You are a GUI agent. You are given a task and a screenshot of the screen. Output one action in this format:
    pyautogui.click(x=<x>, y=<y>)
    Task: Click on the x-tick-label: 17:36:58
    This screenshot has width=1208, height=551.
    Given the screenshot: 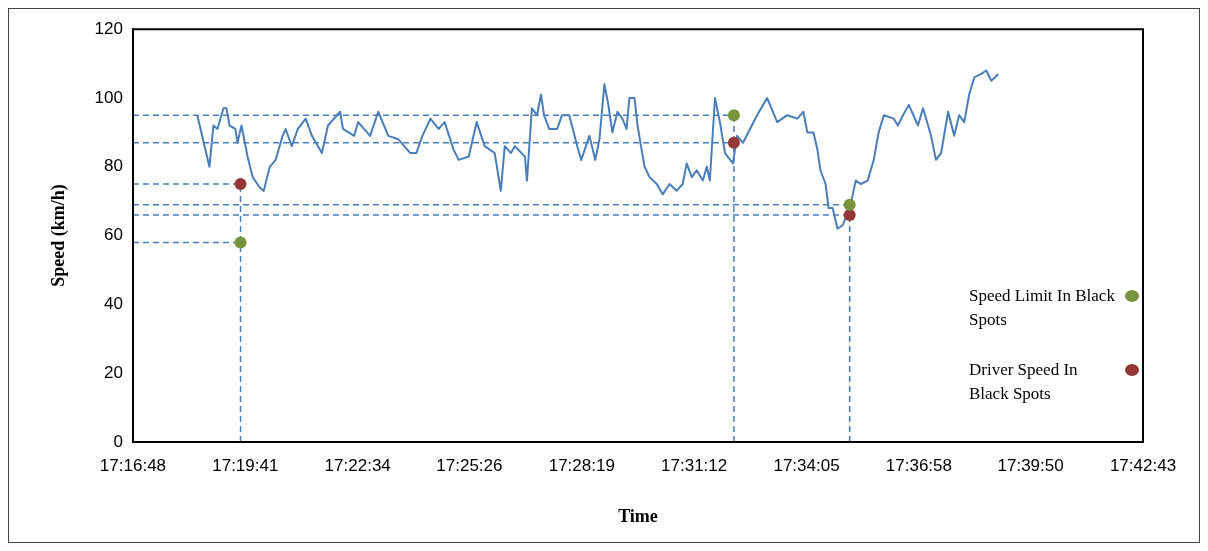 What is the action you would take?
    pyautogui.click(x=918, y=465)
    